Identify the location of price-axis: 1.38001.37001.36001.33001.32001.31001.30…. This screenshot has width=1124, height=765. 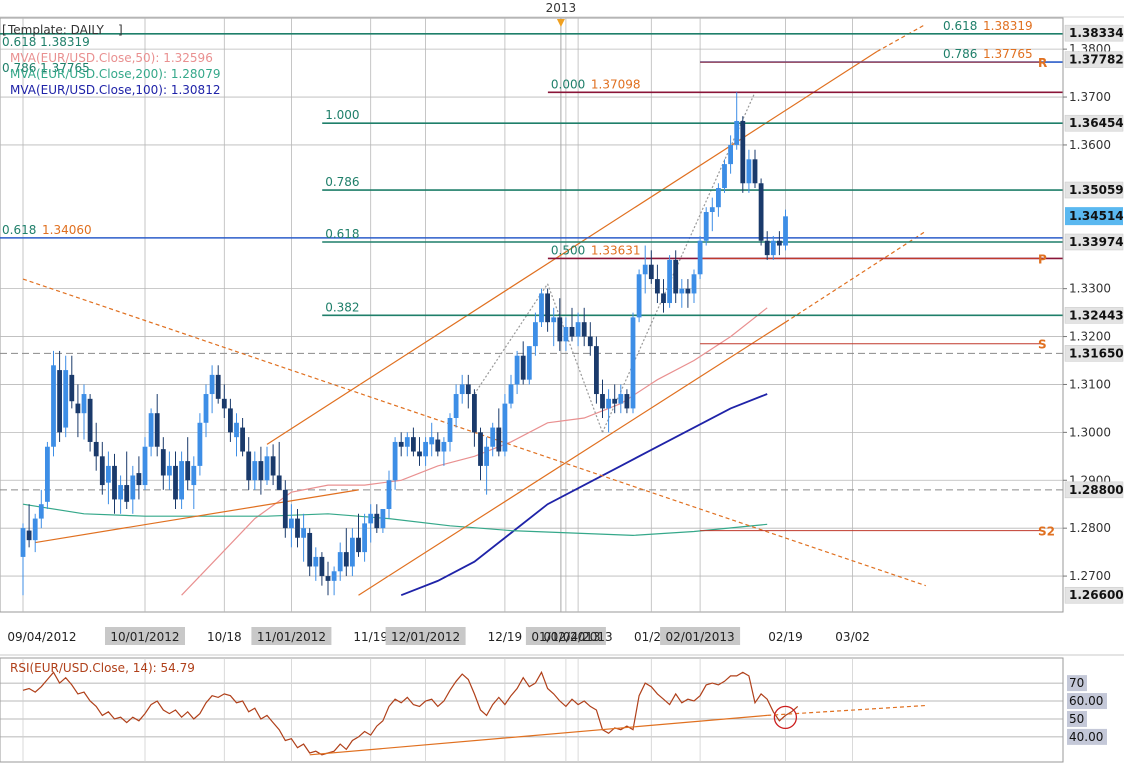
(1093, 315).